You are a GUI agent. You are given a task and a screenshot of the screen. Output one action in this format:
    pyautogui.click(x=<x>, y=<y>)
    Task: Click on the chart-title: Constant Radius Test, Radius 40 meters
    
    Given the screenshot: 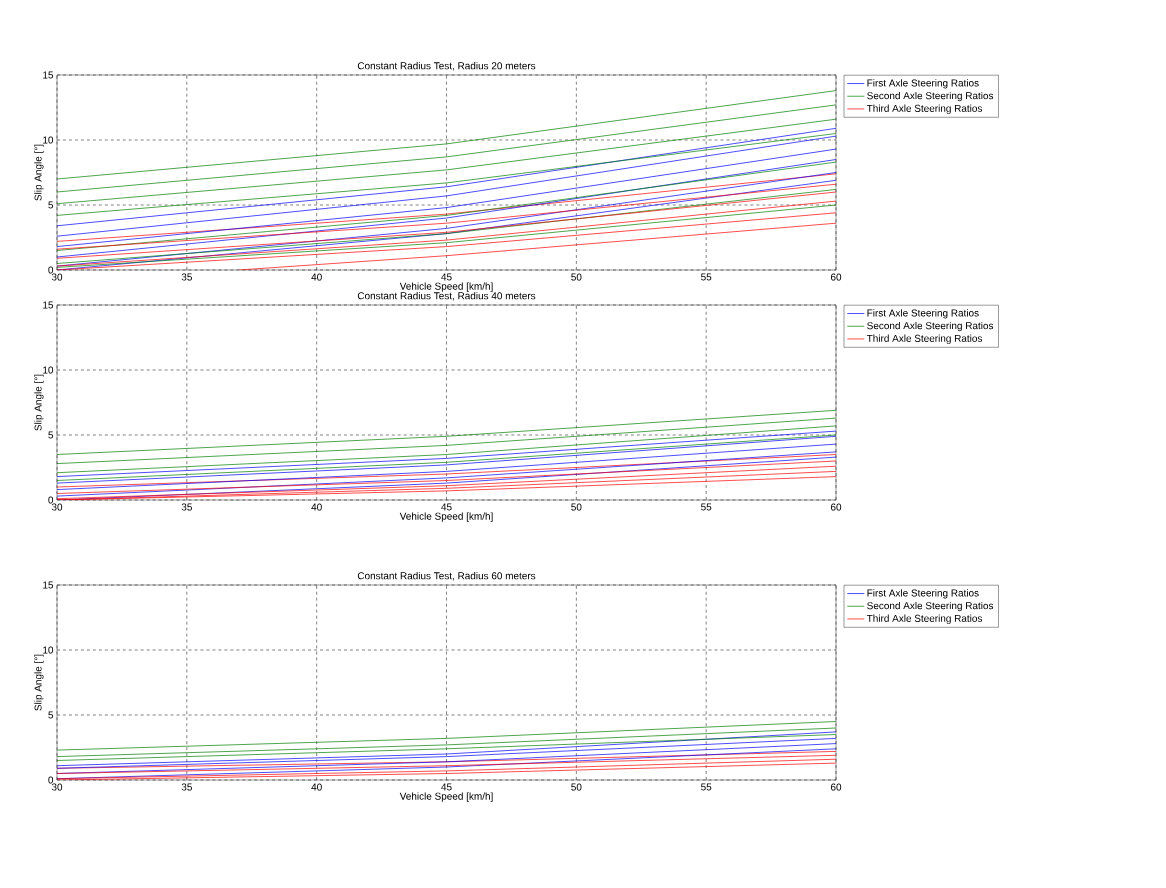 What is the action you would take?
    pyautogui.click(x=446, y=296)
    